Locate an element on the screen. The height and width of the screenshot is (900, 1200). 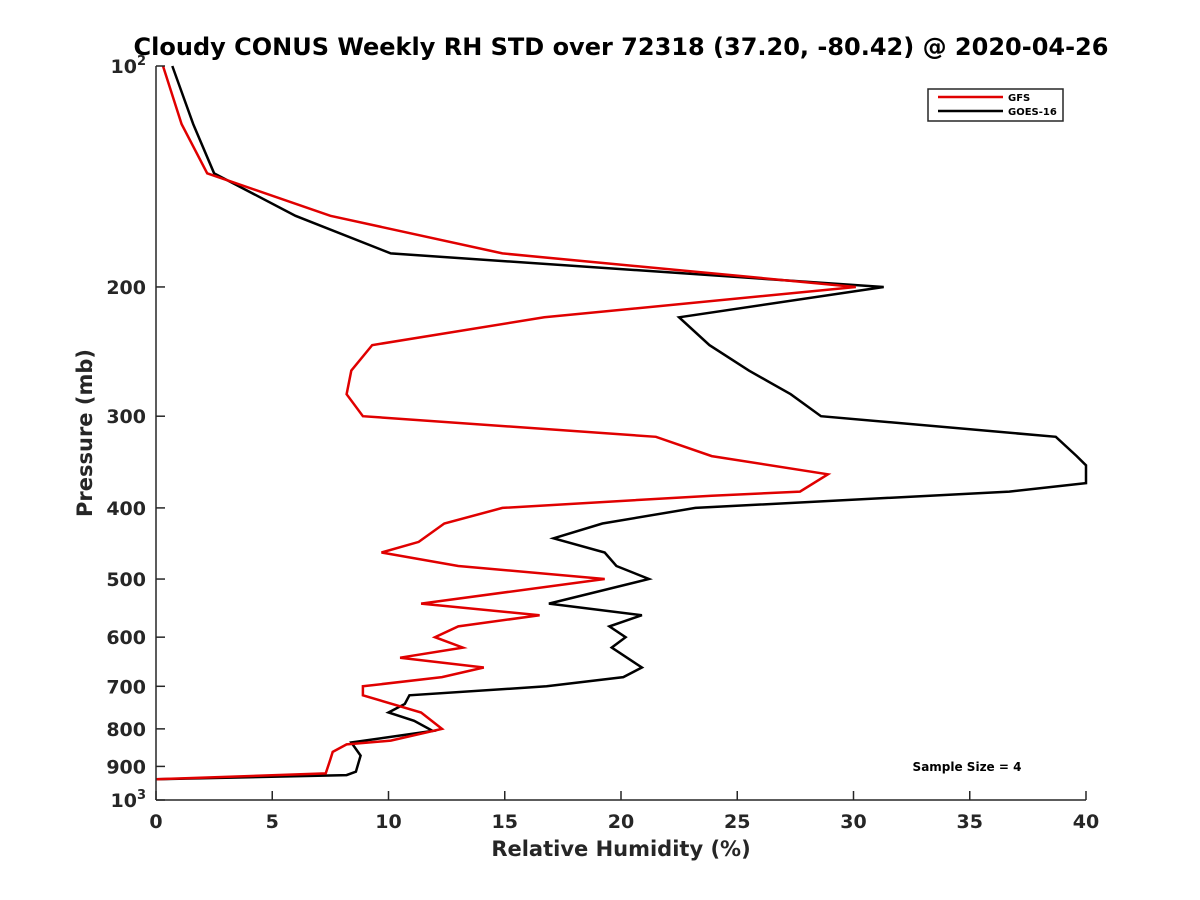
x-tick-label: 30 is located at coordinates (853, 822).